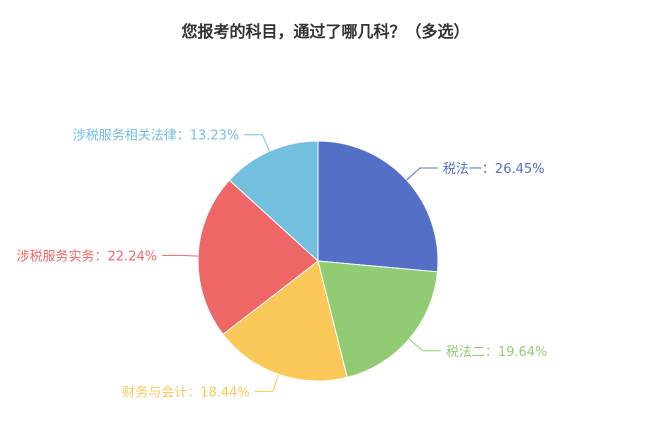 This screenshot has height=425, width=651. What do you see at coordinates (494, 169) in the screenshot?
I see `slice-label-0: 税法一：26.45%` at bounding box center [494, 169].